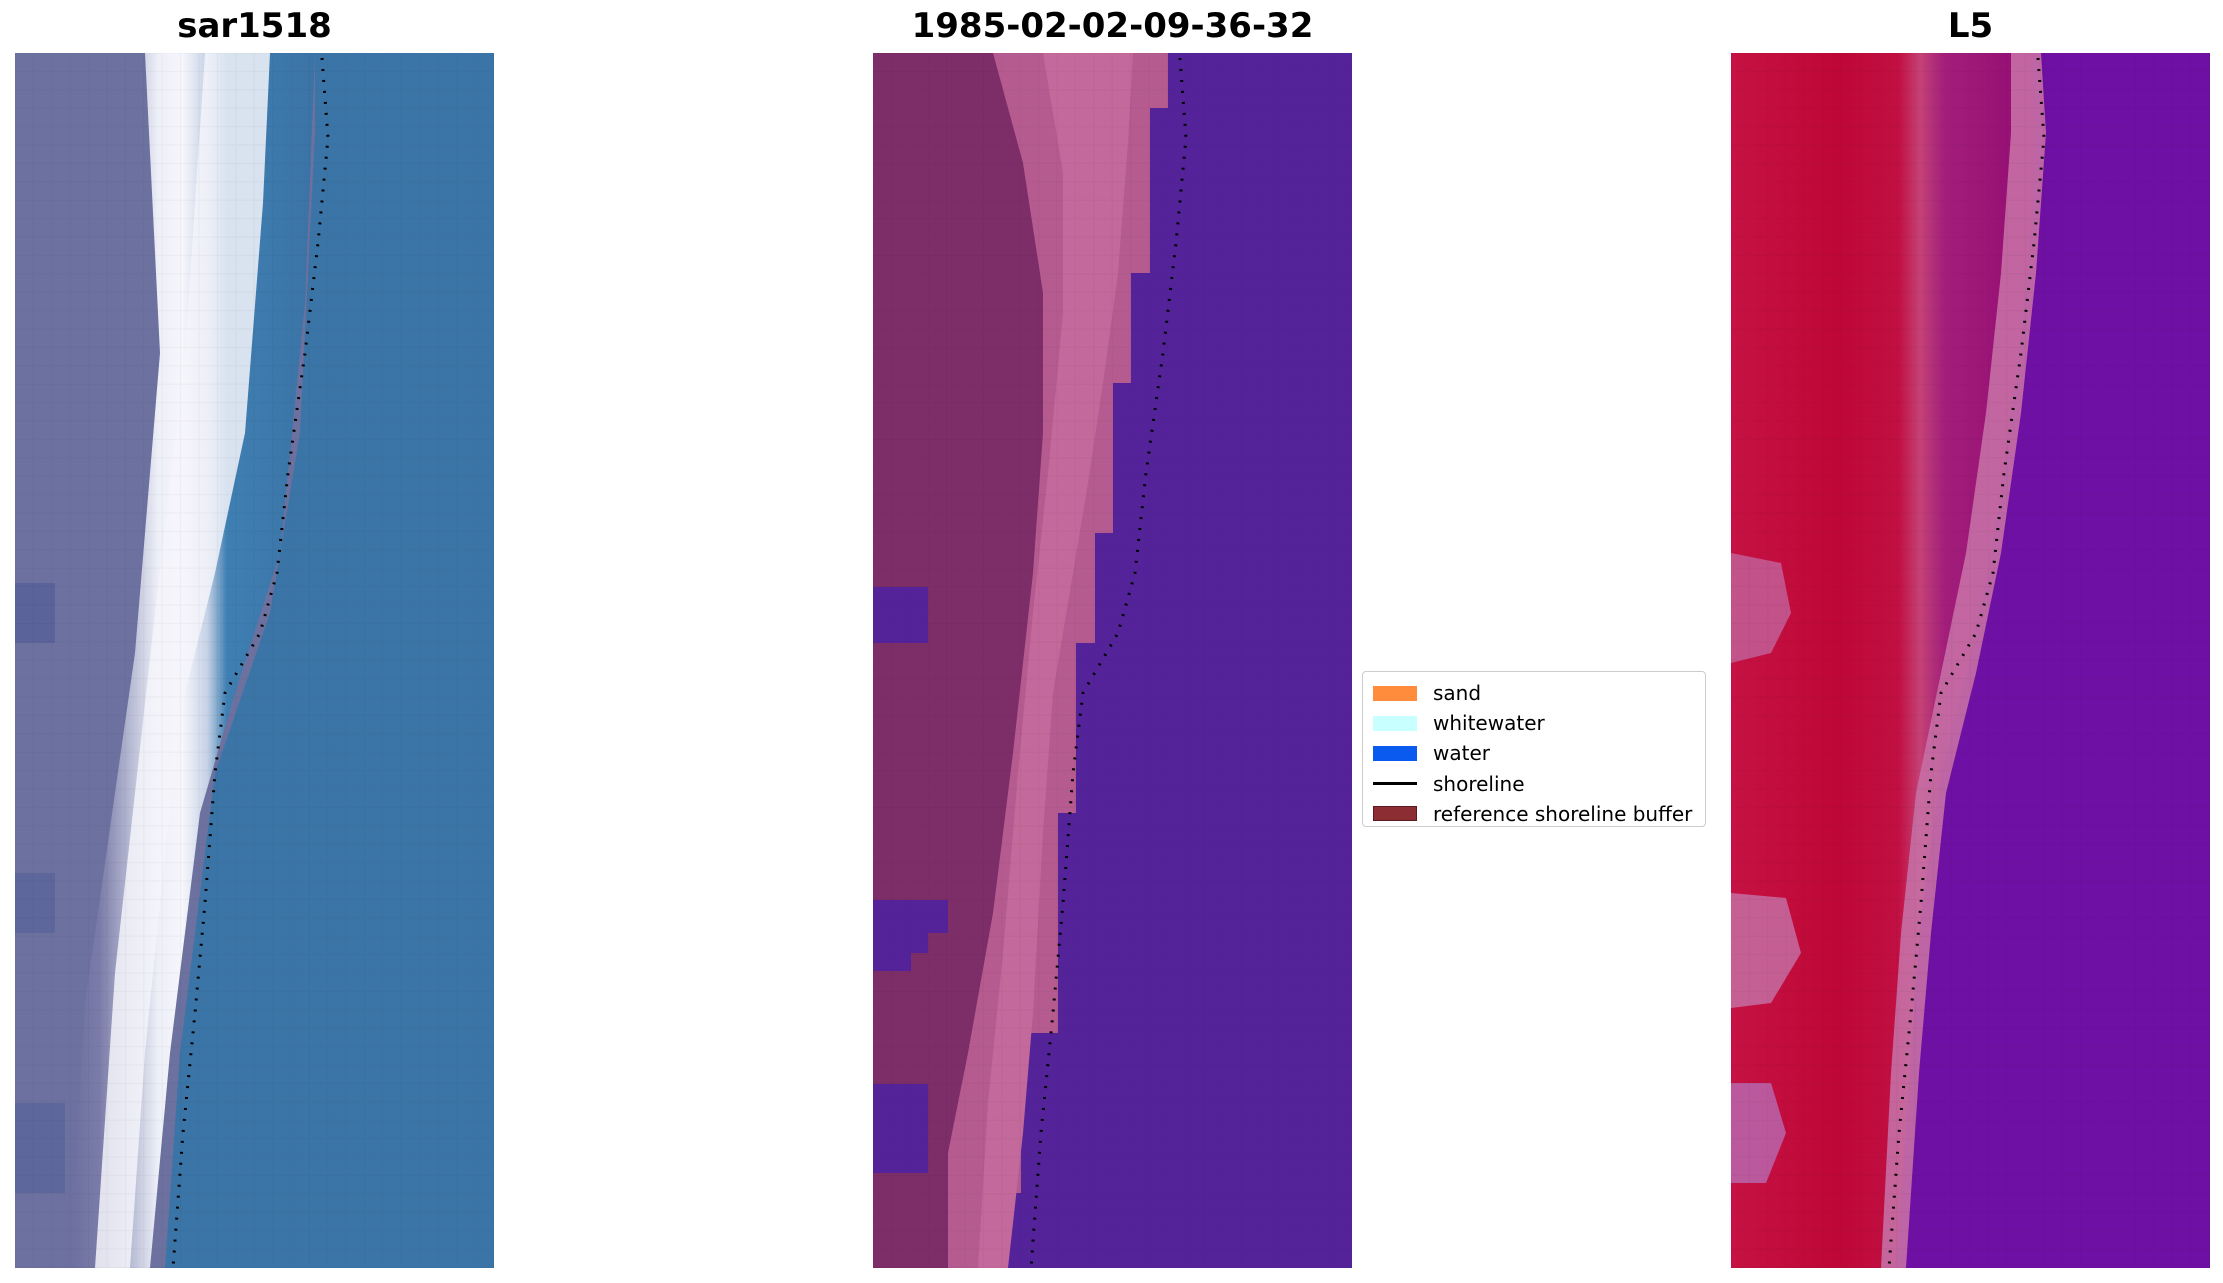 This screenshot has height=1283, width=2223. Describe the element at coordinates (1395, 814) in the screenshot. I see `legend-swatch-reference-buffer` at that location.